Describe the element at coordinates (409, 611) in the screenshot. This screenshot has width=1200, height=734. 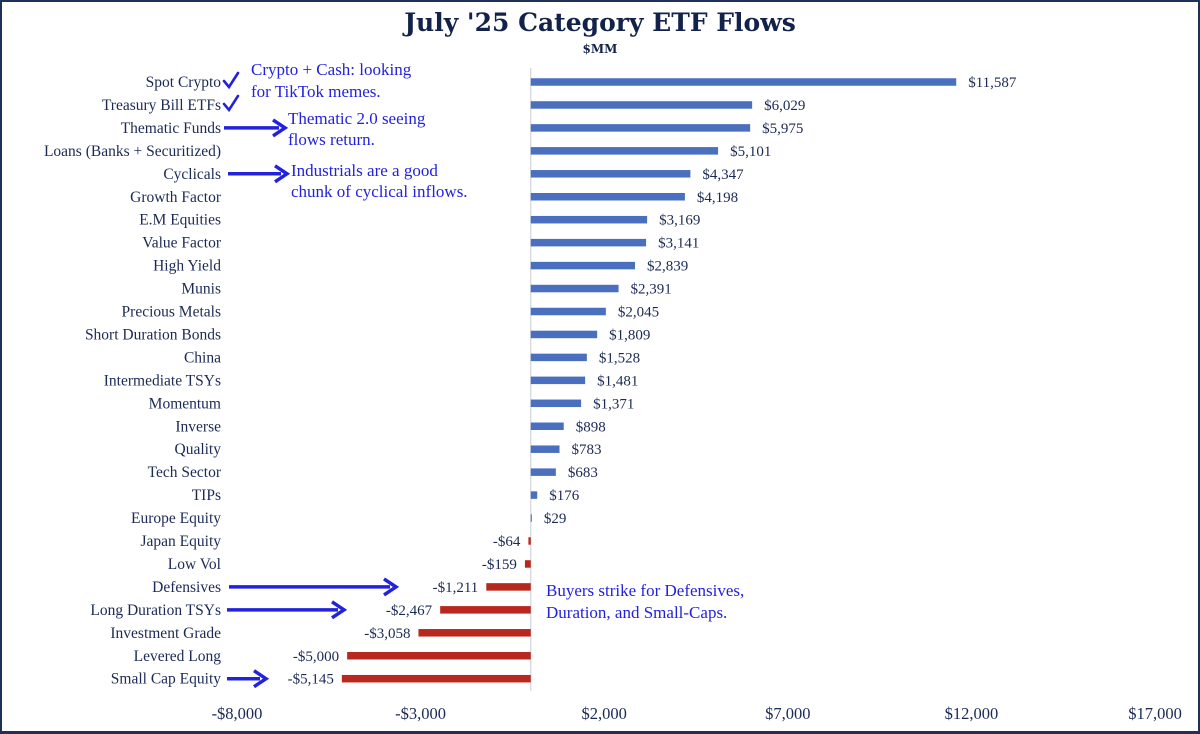
I see `data-label: -$2,467` at that location.